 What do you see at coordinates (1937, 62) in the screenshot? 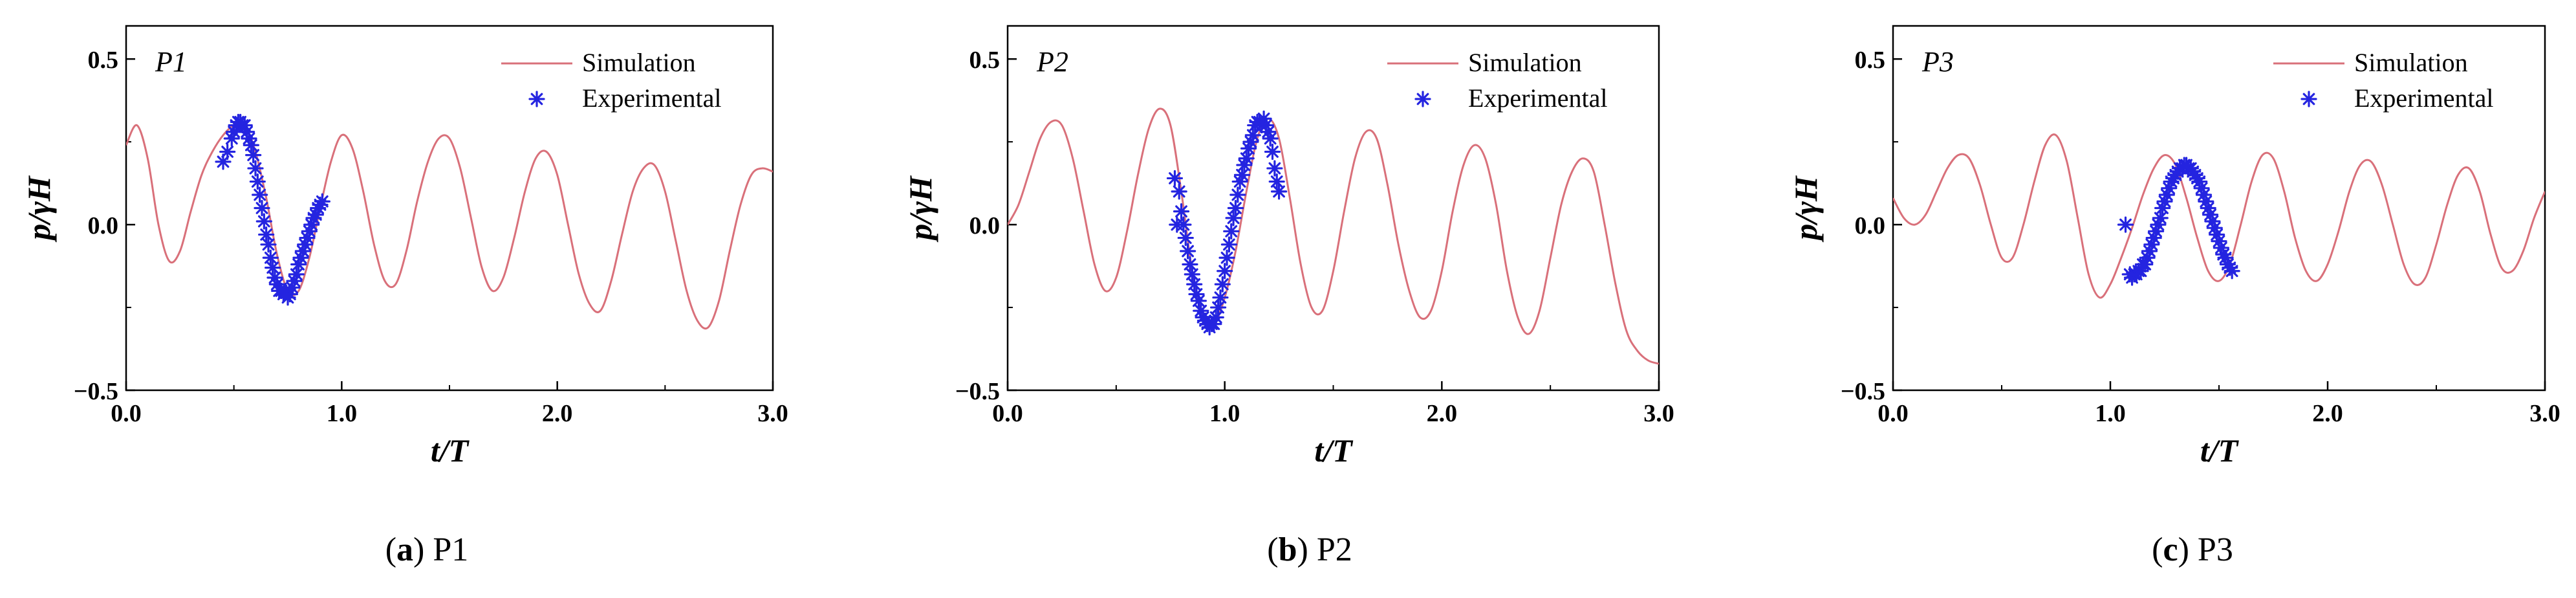
I see `panel-label: P3` at bounding box center [1937, 62].